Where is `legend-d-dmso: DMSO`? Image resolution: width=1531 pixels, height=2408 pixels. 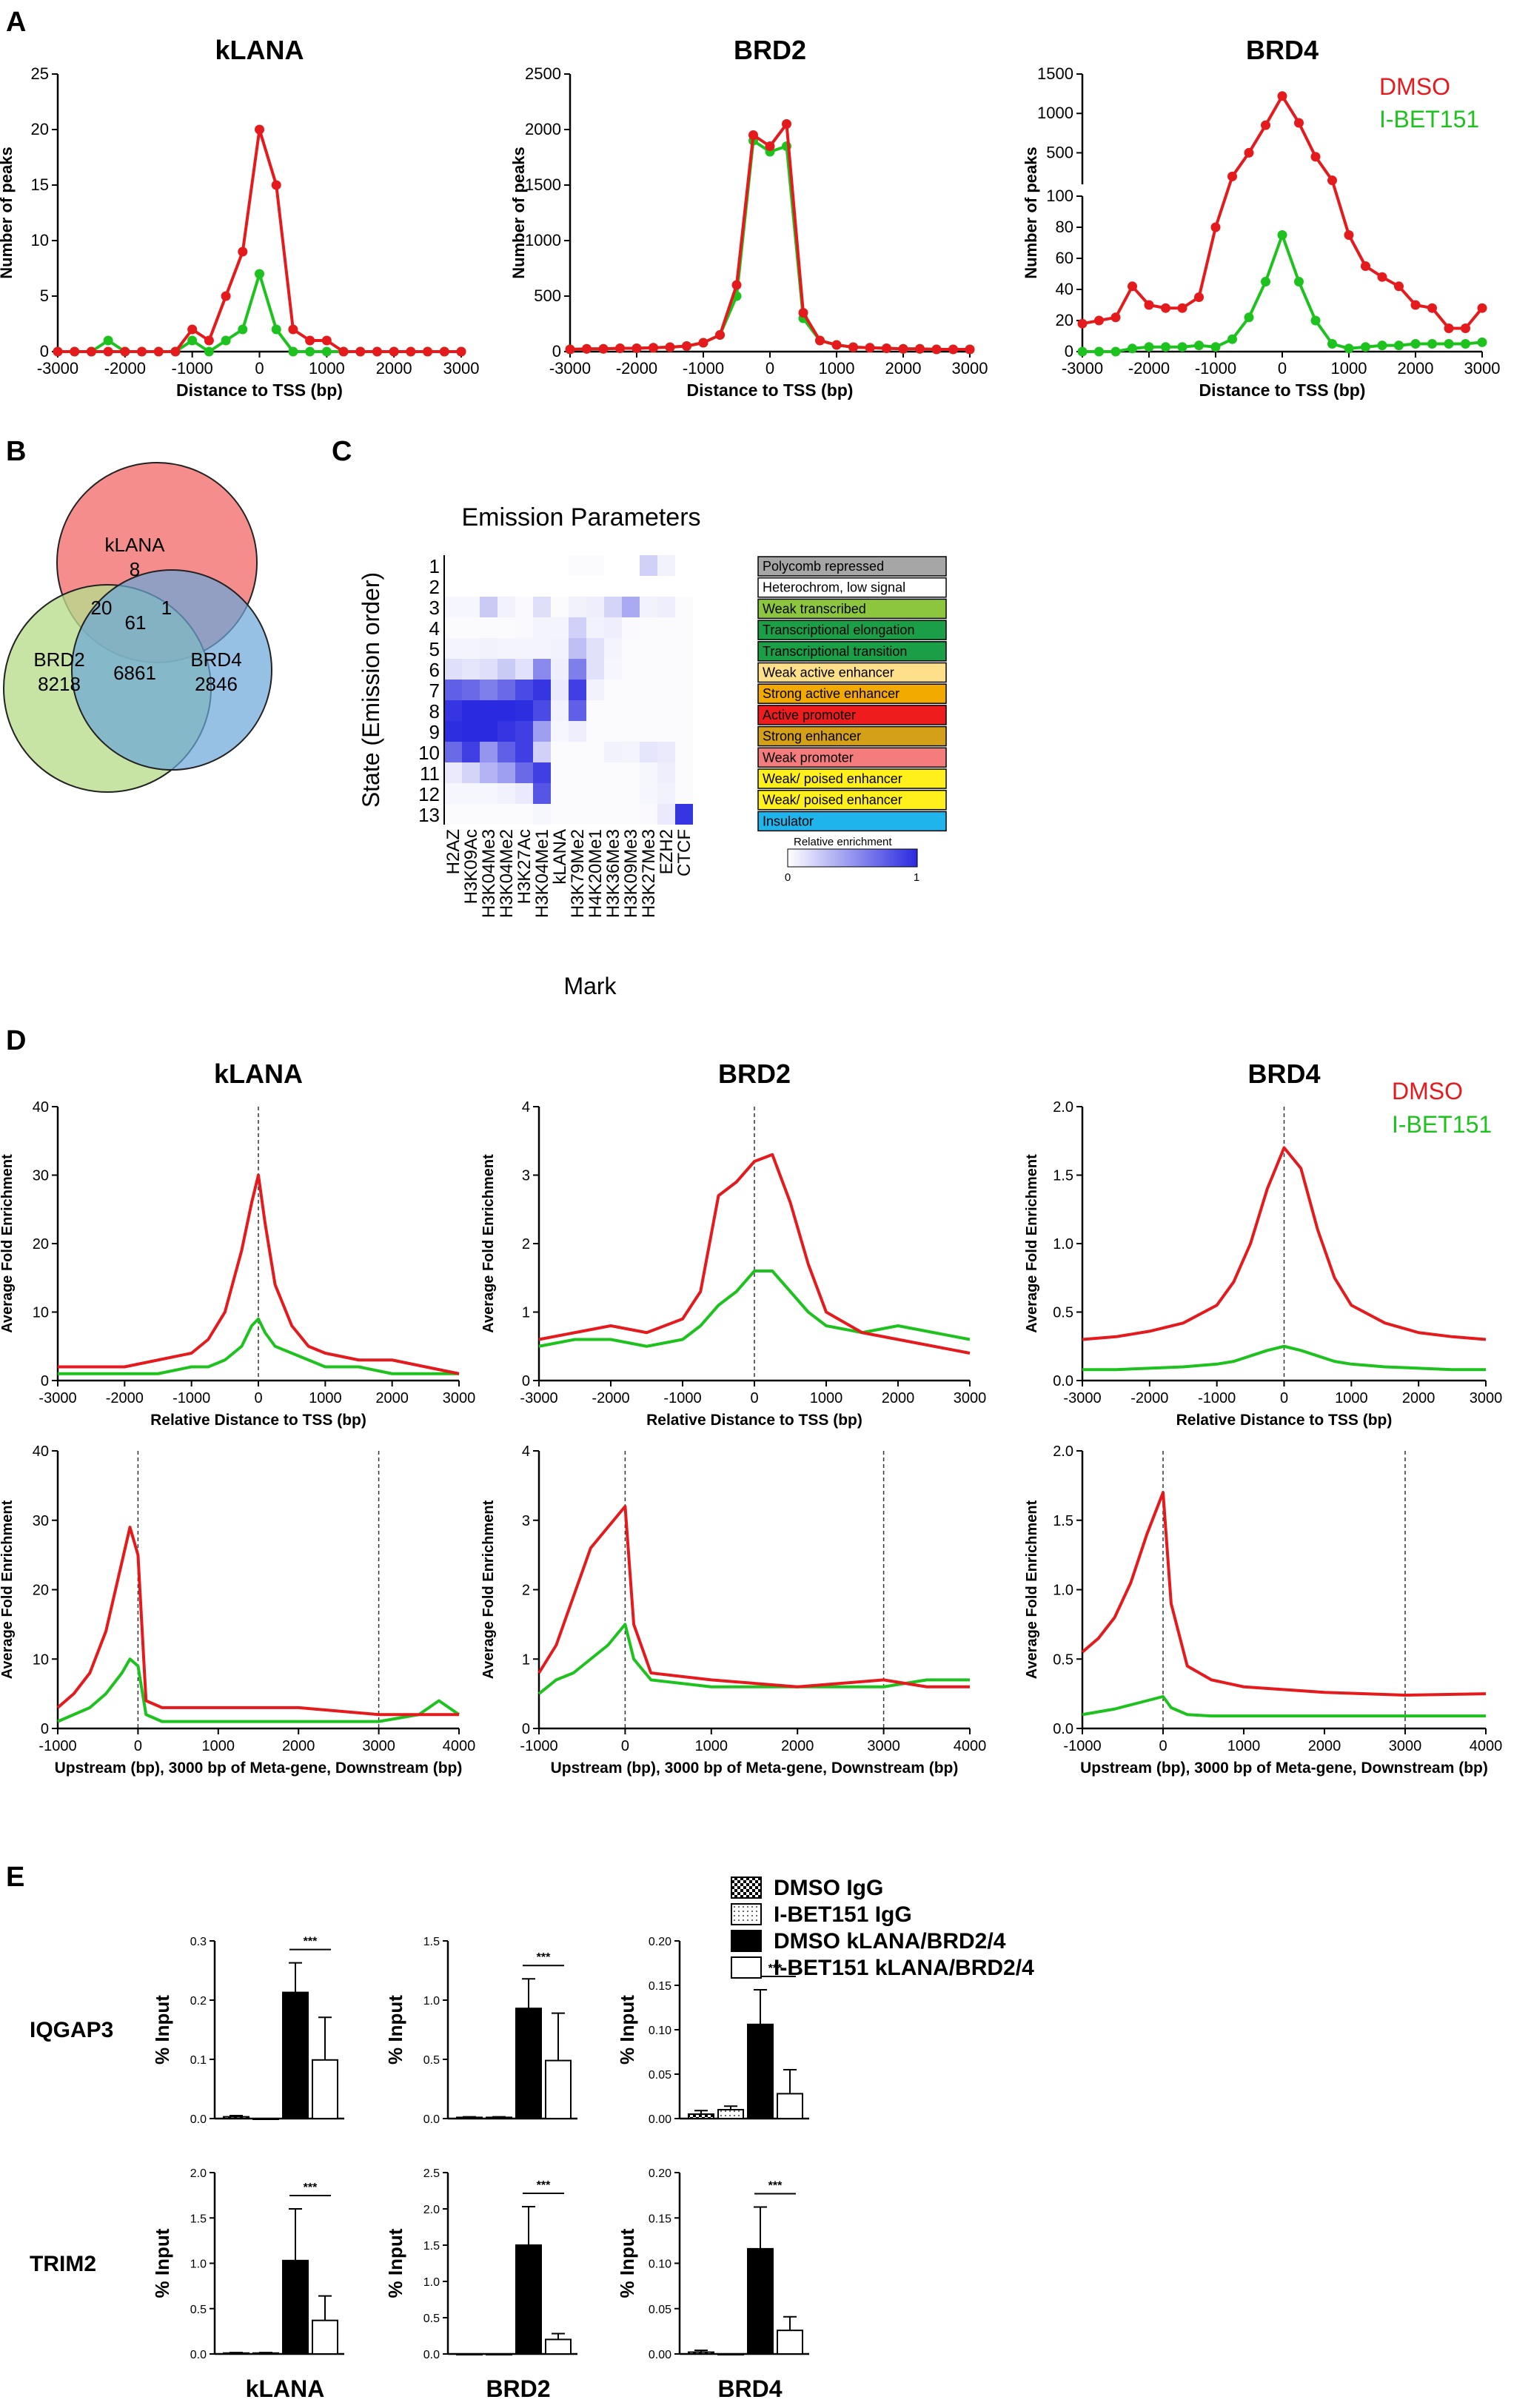
legend-d-dmso: DMSO is located at coordinates (1427, 1091).